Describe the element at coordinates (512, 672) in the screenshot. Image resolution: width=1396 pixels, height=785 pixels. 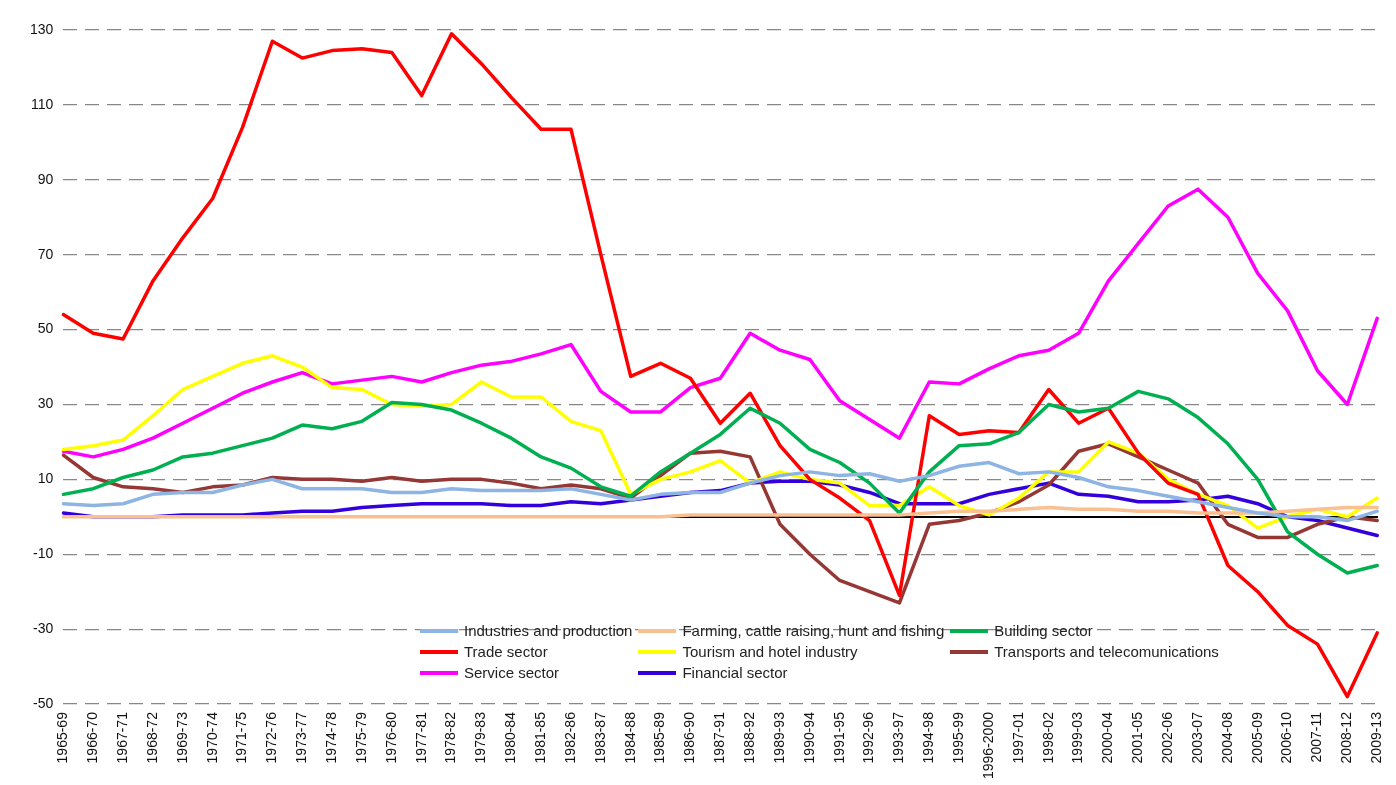
I see `legend-label: Service sector` at that location.